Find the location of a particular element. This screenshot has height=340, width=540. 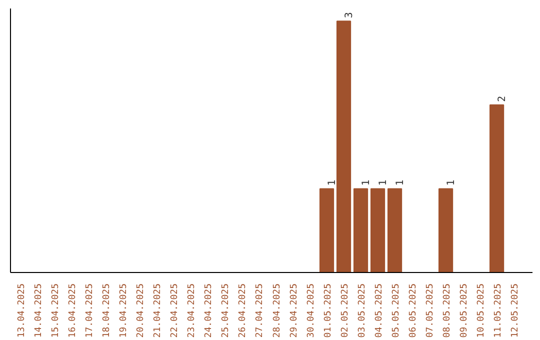

x-tick-label: 16.04.2025 is located at coordinates (73, 310).